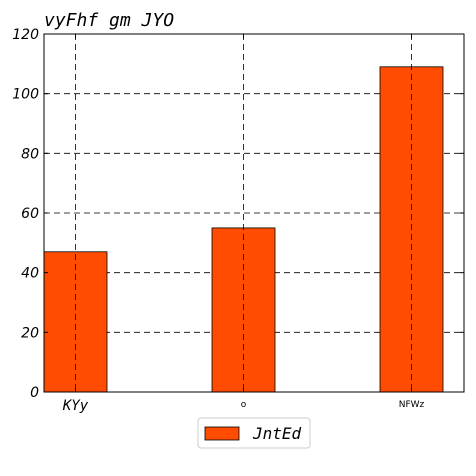 The height and width of the screenshot is (476, 476). Describe the element at coordinates (222, 433) in the screenshot. I see `legend-swatch` at that location.